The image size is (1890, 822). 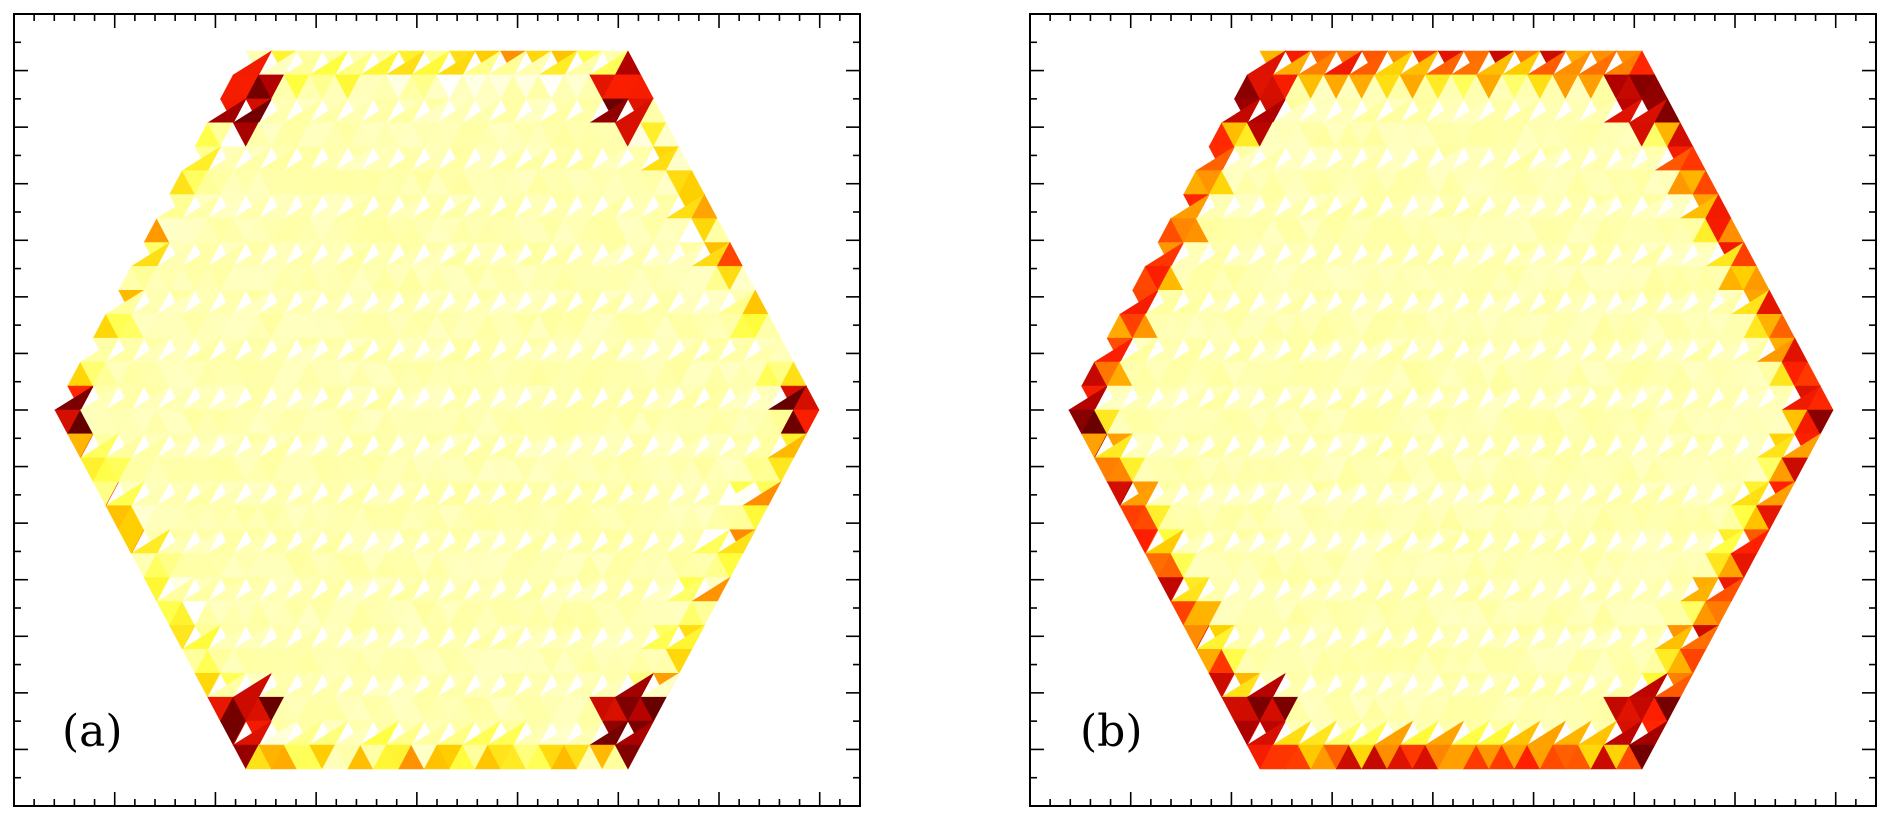 I want to click on panel-a-label: (a), so click(x=92, y=731).